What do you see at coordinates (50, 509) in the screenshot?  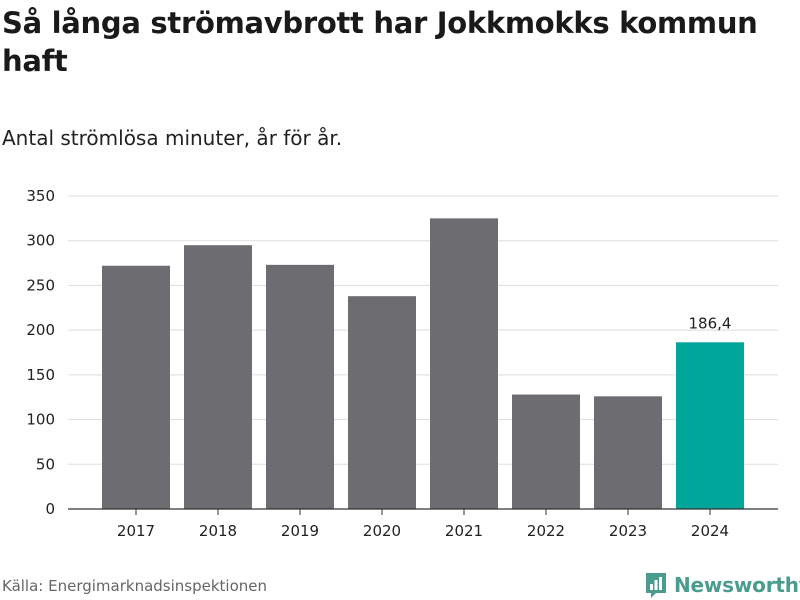 I see `y-tick-label: 0` at bounding box center [50, 509].